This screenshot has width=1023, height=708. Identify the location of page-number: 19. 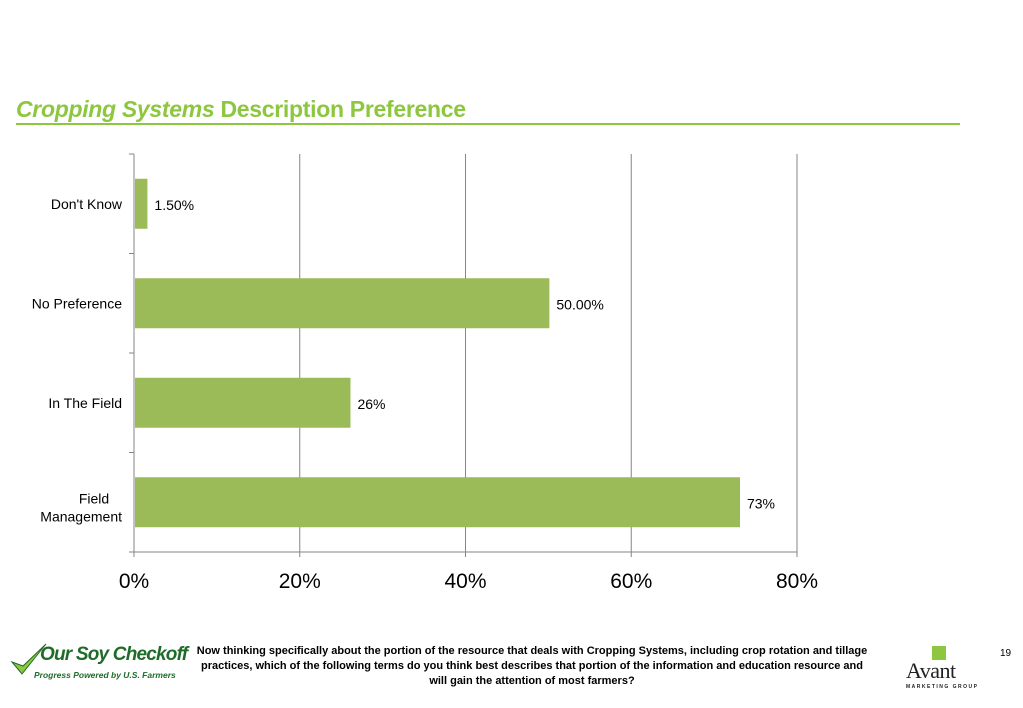
(1006, 653).